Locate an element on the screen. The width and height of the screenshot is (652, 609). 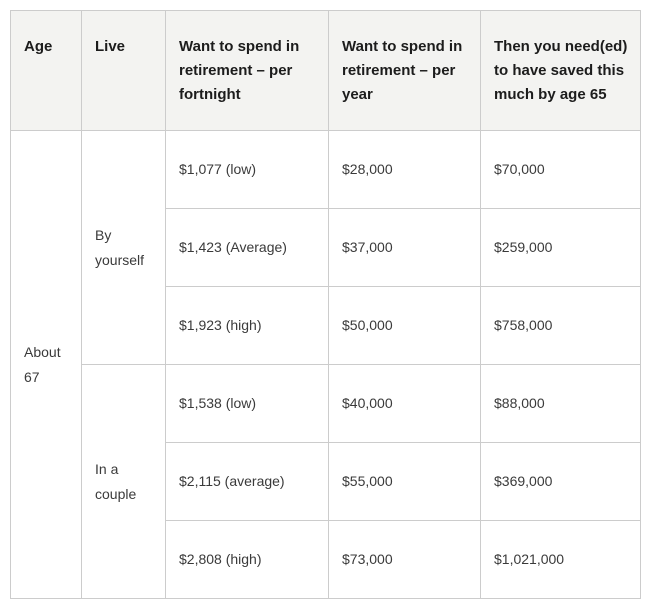
spend-fortnight-cell: $1,538 (low) is located at coordinates (247, 403).